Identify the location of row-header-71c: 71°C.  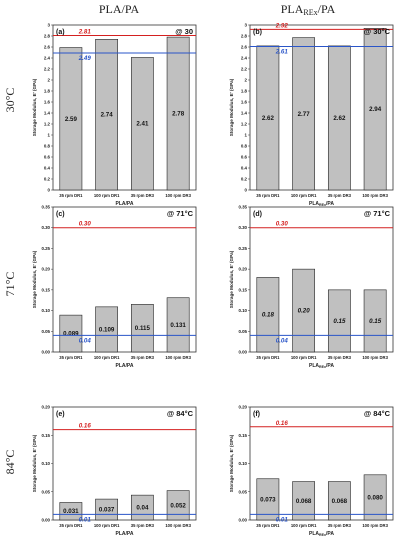
(10, 284).